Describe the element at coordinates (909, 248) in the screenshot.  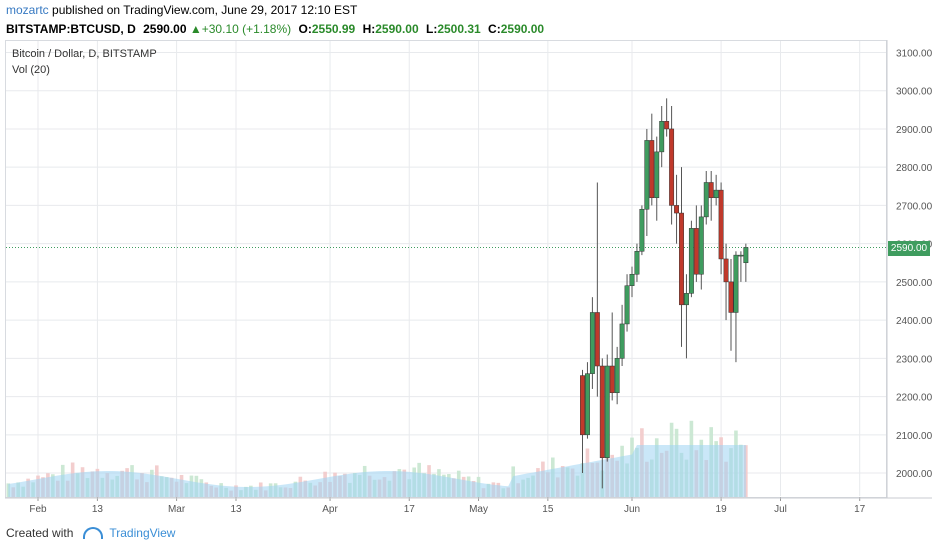
I see `last-price-tag: 2590.00` at that location.